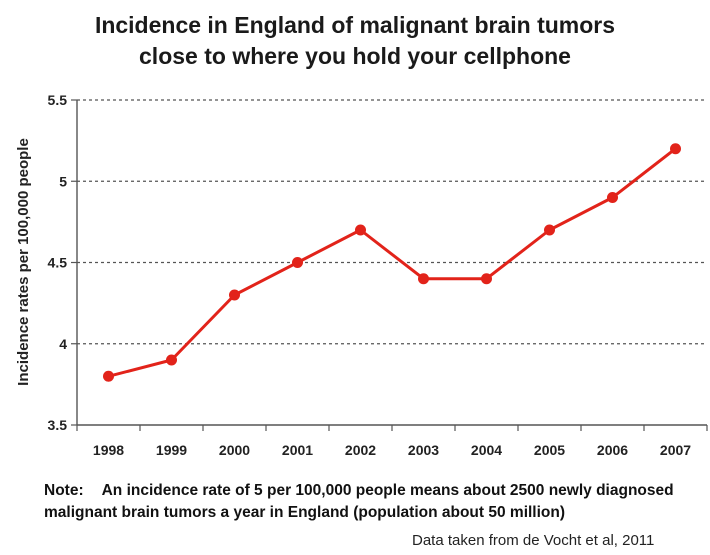 This screenshot has width=710, height=555. I want to click on x-tick-label: 2005, so click(549, 450).